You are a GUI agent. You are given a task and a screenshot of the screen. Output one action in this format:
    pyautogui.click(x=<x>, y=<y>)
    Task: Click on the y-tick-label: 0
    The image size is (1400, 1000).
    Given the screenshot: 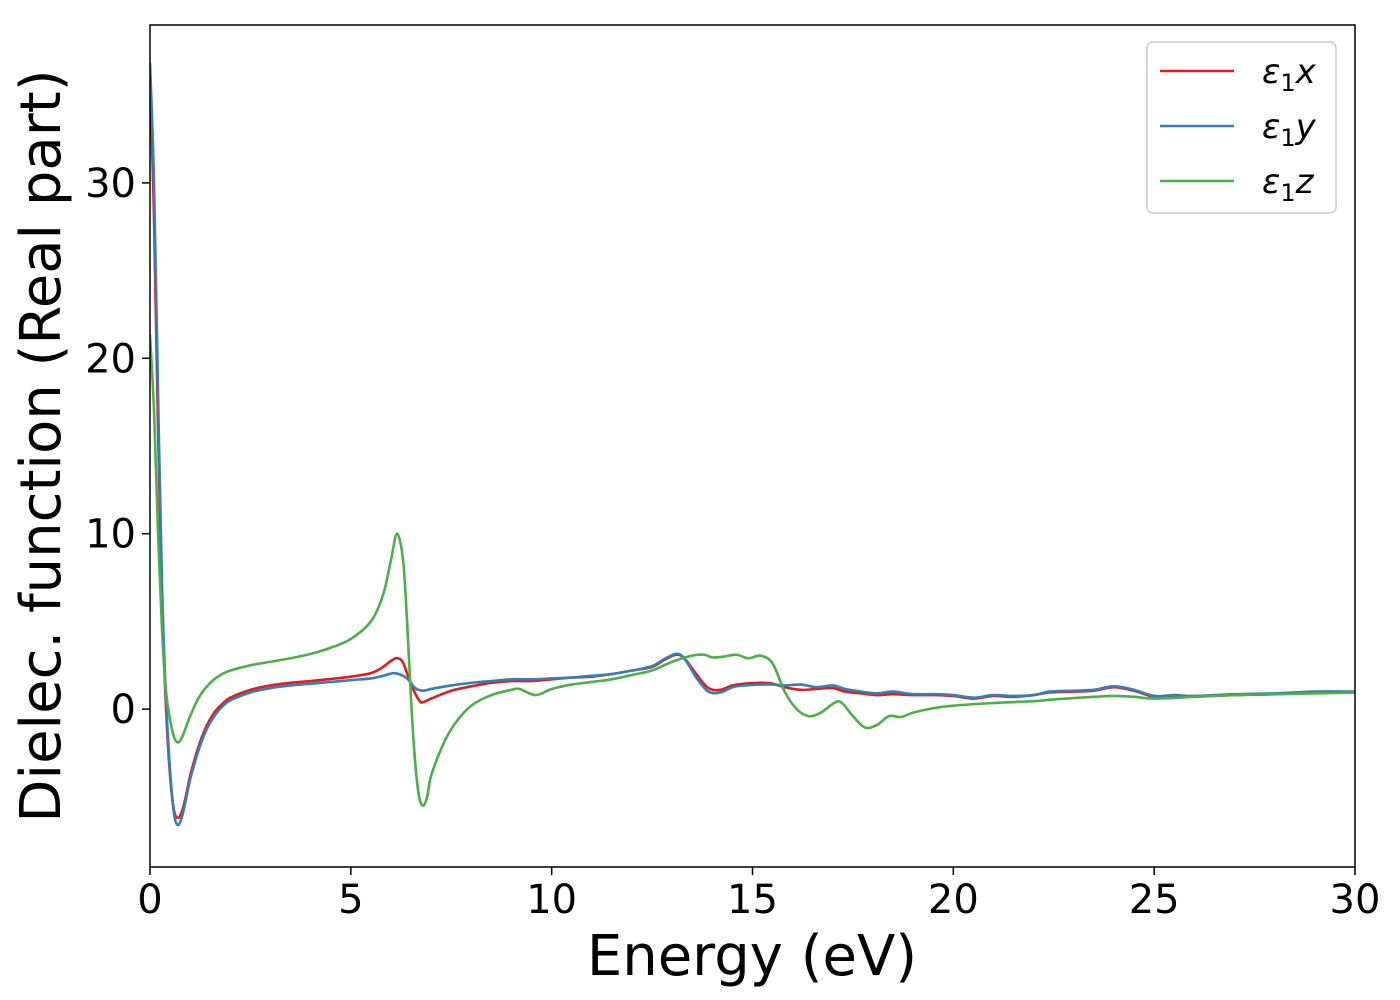 What is the action you would take?
    pyautogui.click(x=123, y=710)
    